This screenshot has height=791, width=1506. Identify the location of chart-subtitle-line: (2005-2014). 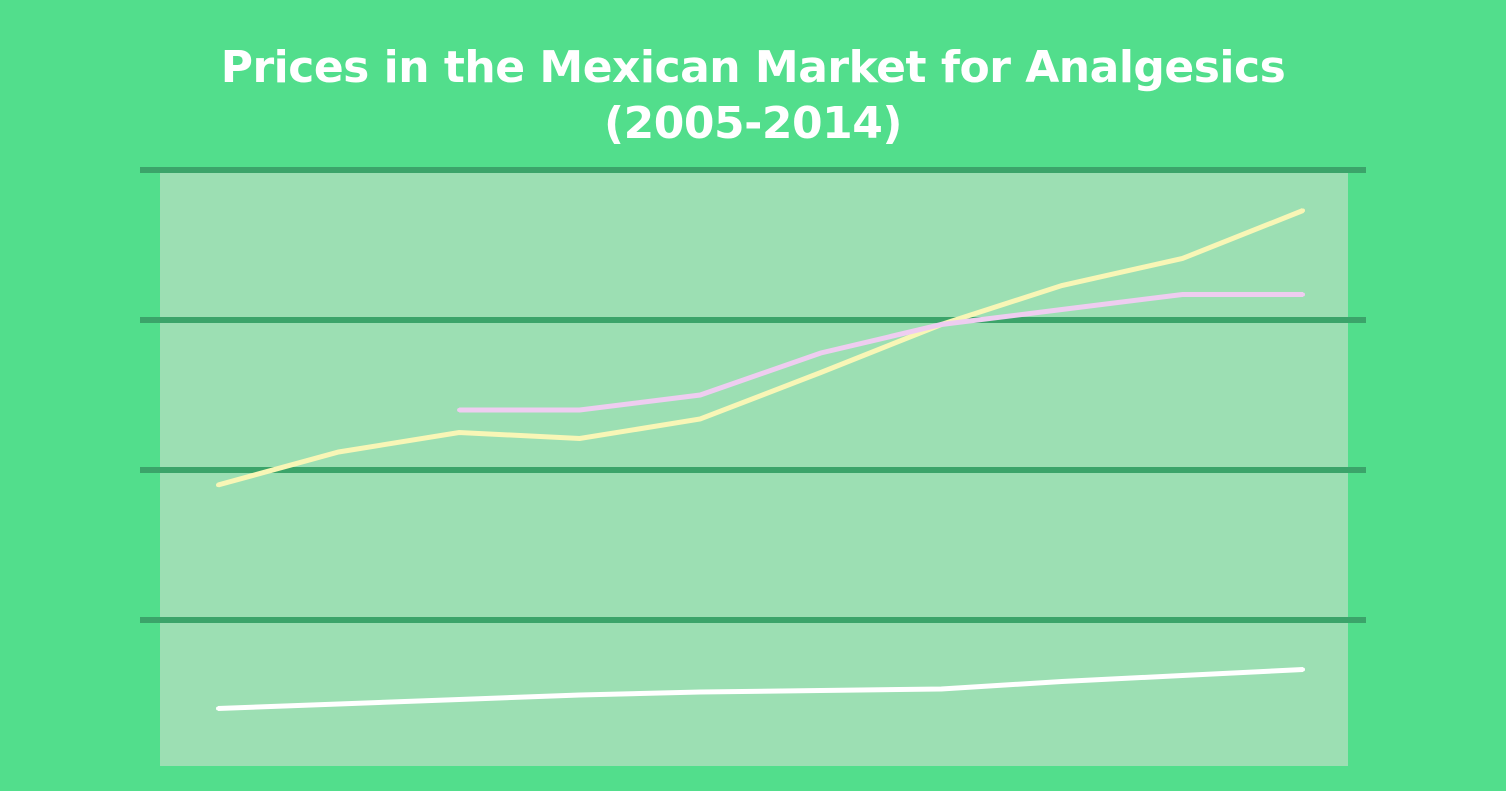
(753, 123).